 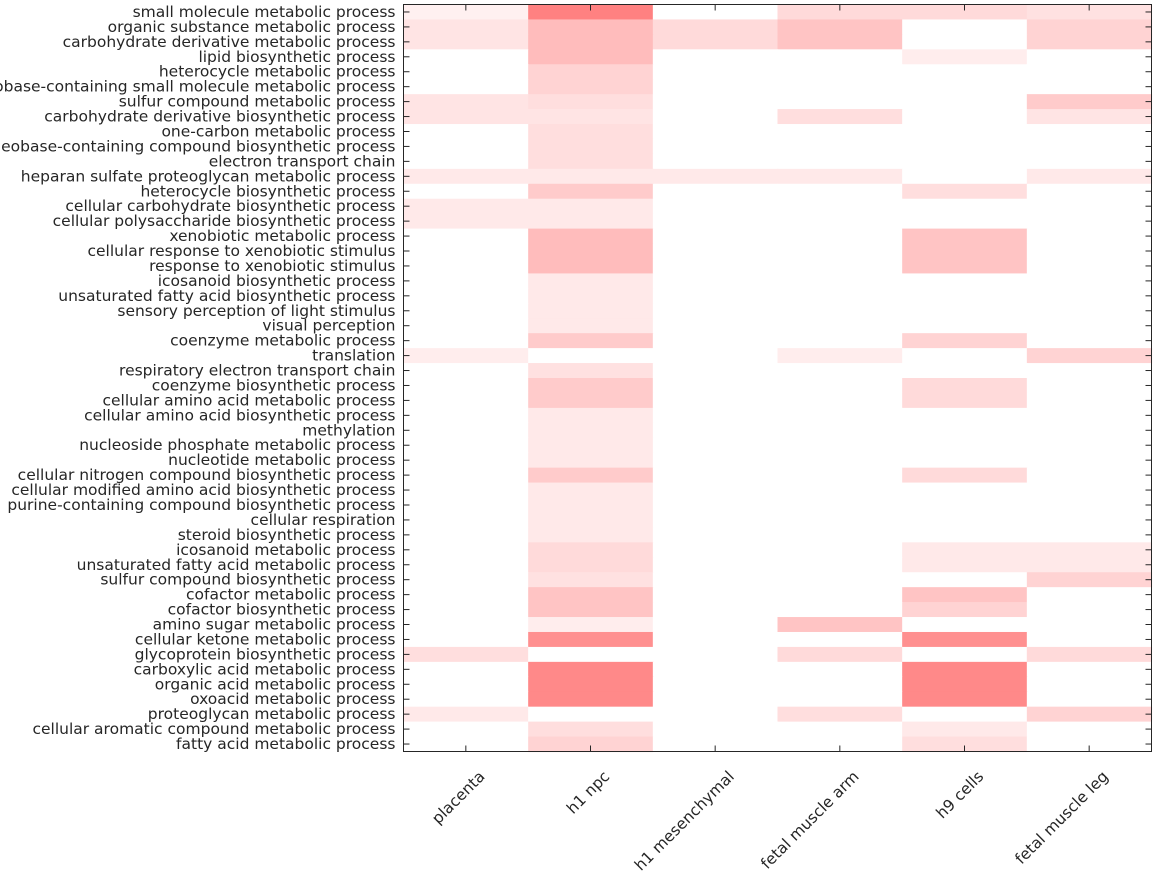 I want to click on row-label: carboxylic acid metabolic process, so click(x=265, y=669).